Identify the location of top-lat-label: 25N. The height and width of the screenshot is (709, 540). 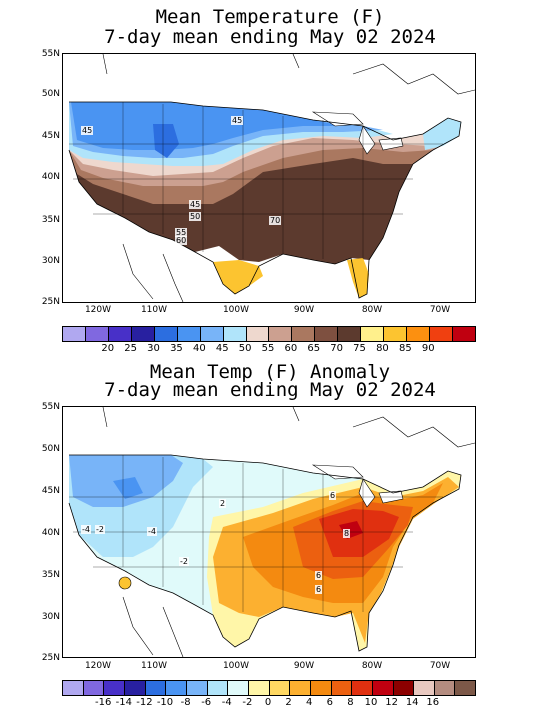
(50, 302).